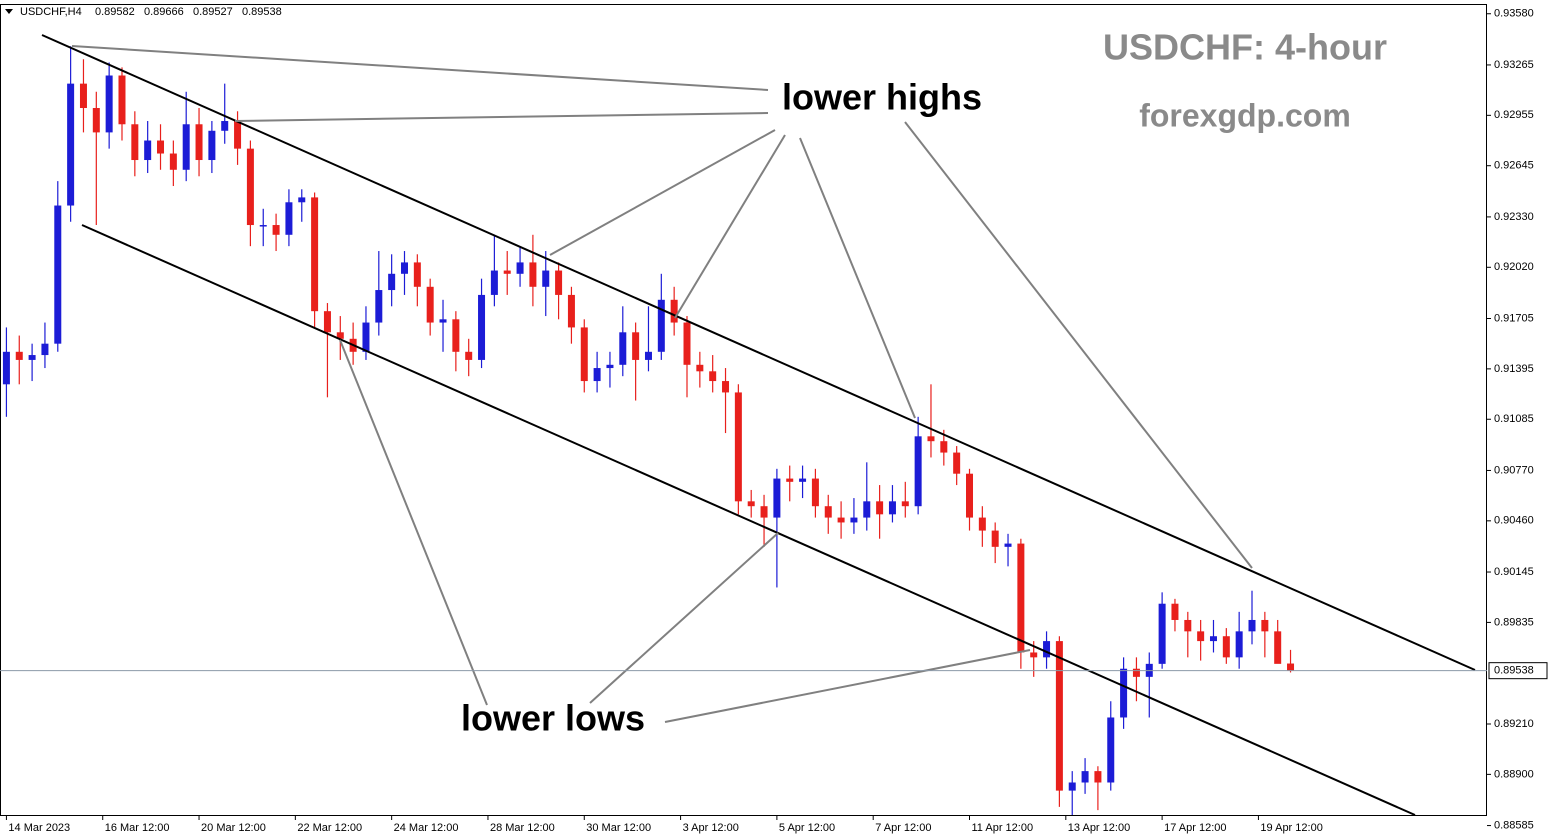 This screenshot has width=1550, height=840. What do you see at coordinates (1514, 774) in the screenshot?
I see `y-tick-label: 0.88900` at bounding box center [1514, 774].